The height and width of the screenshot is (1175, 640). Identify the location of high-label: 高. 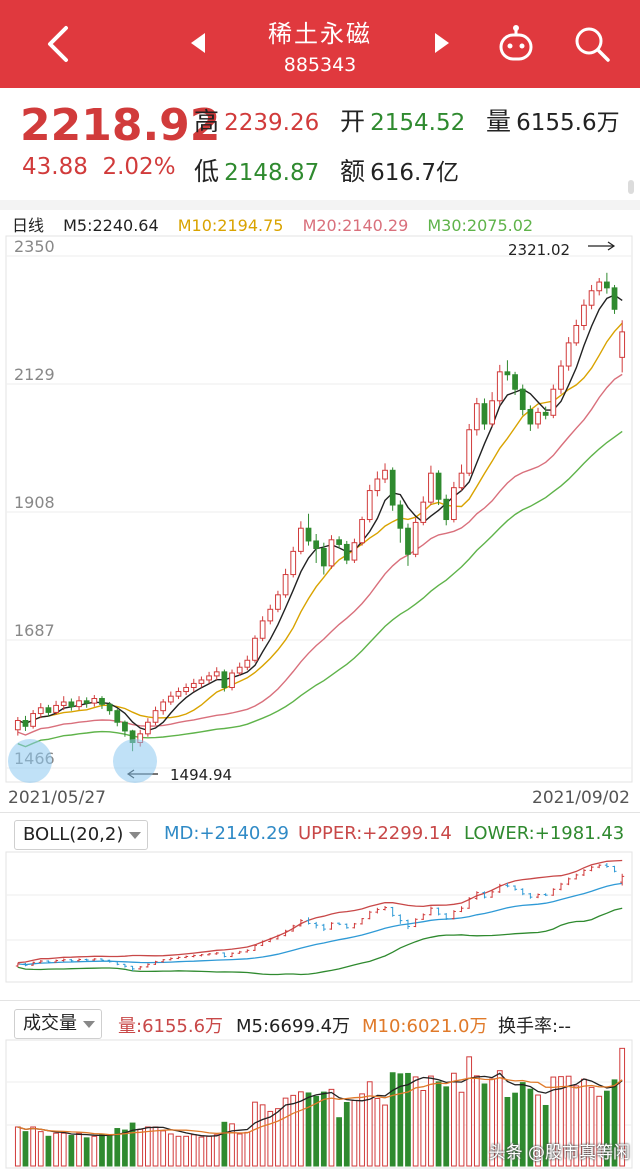
(207, 121).